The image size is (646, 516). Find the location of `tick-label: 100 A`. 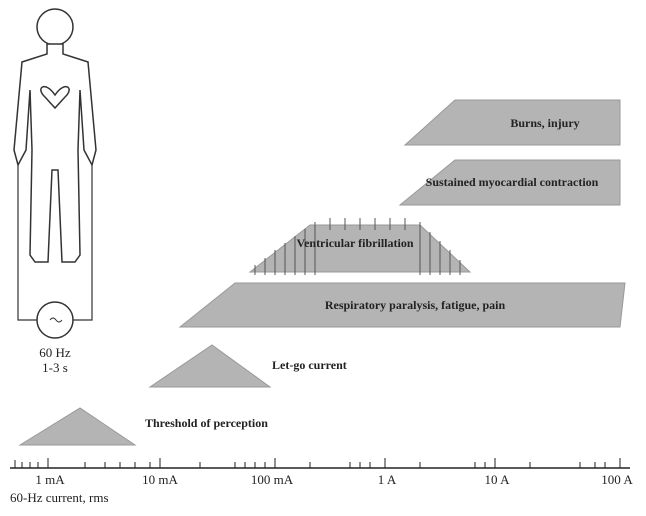

tick-label: 100 A is located at coordinates (617, 479).